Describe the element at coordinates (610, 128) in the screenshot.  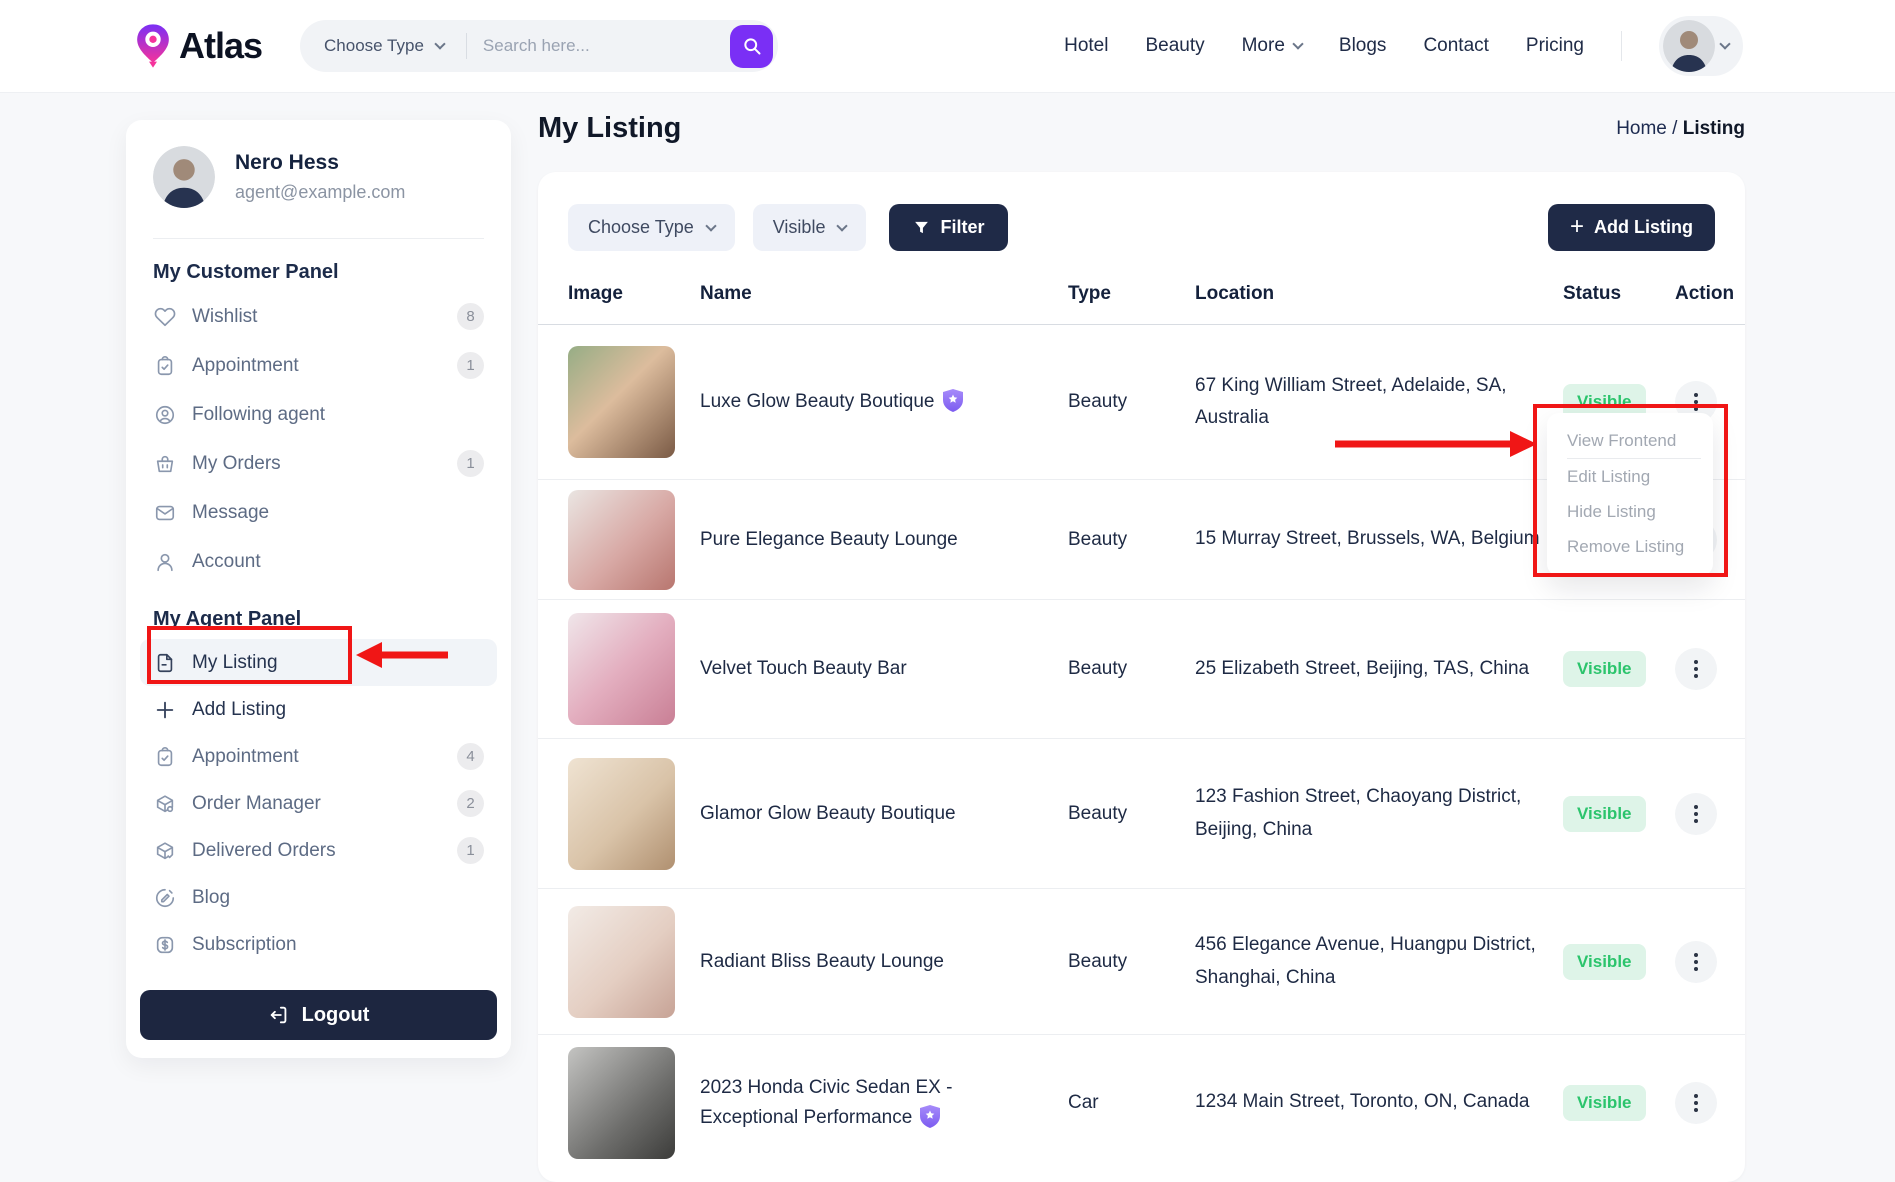
I see `page-title: My Listing` at that location.